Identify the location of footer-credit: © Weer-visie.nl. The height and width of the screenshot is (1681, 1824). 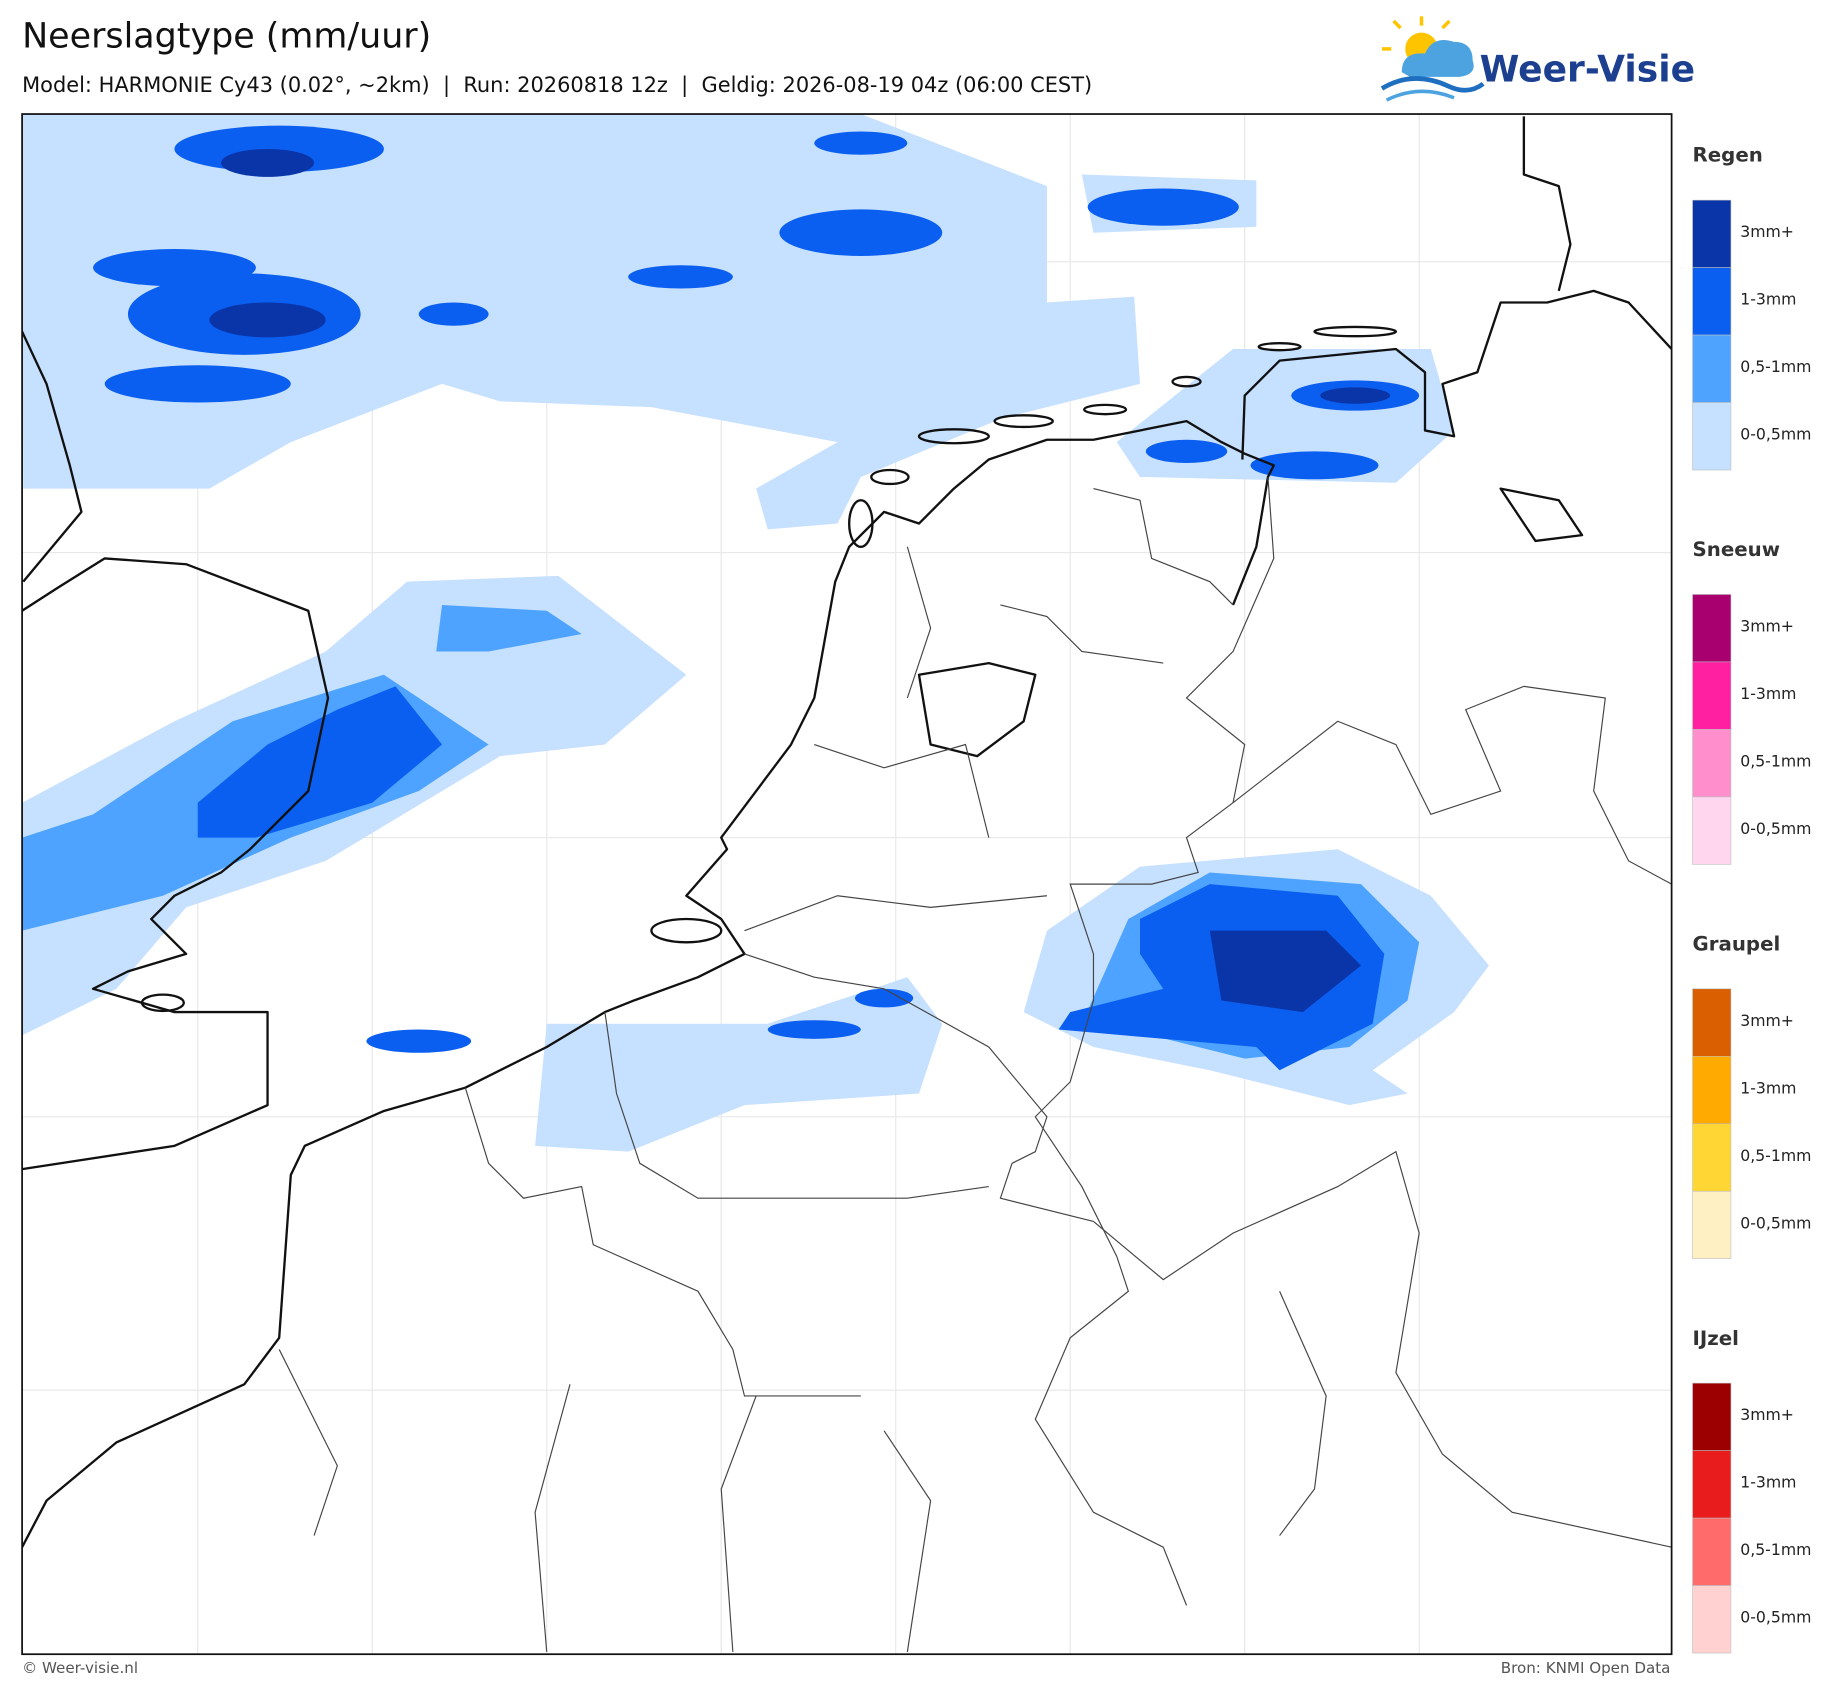
(80, 1668).